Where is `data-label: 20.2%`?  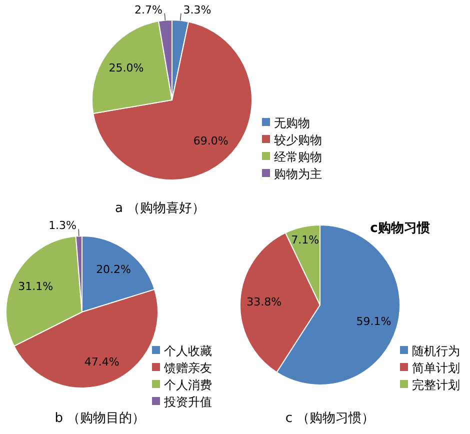 data-label: 20.2% is located at coordinates (114, 269).